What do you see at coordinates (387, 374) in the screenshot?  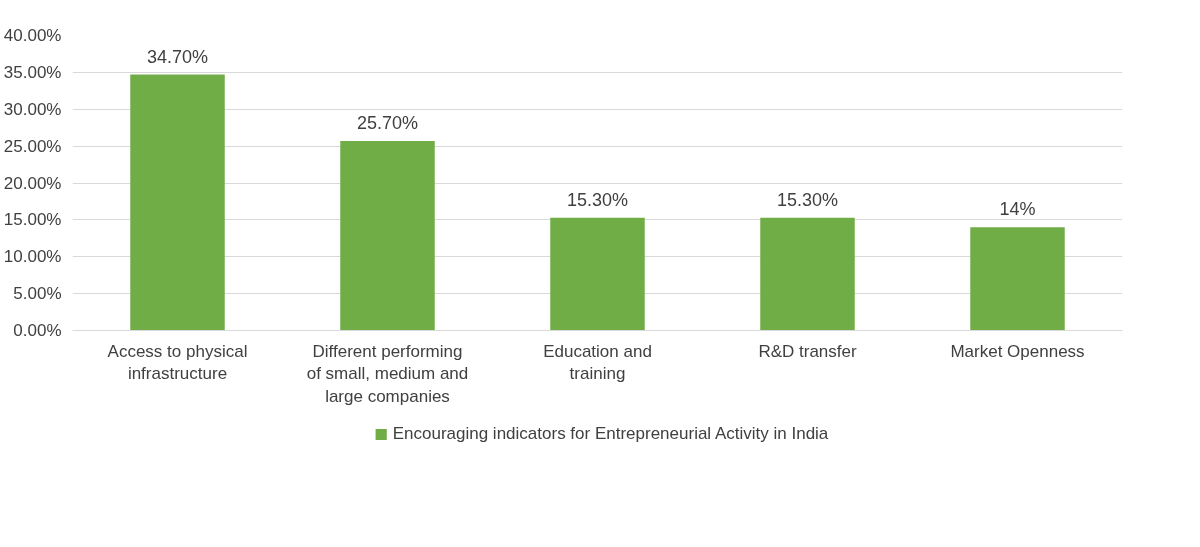 I see `x-tick-label: Different performing of small, medium and large companies` at bounding box center [387, 374].